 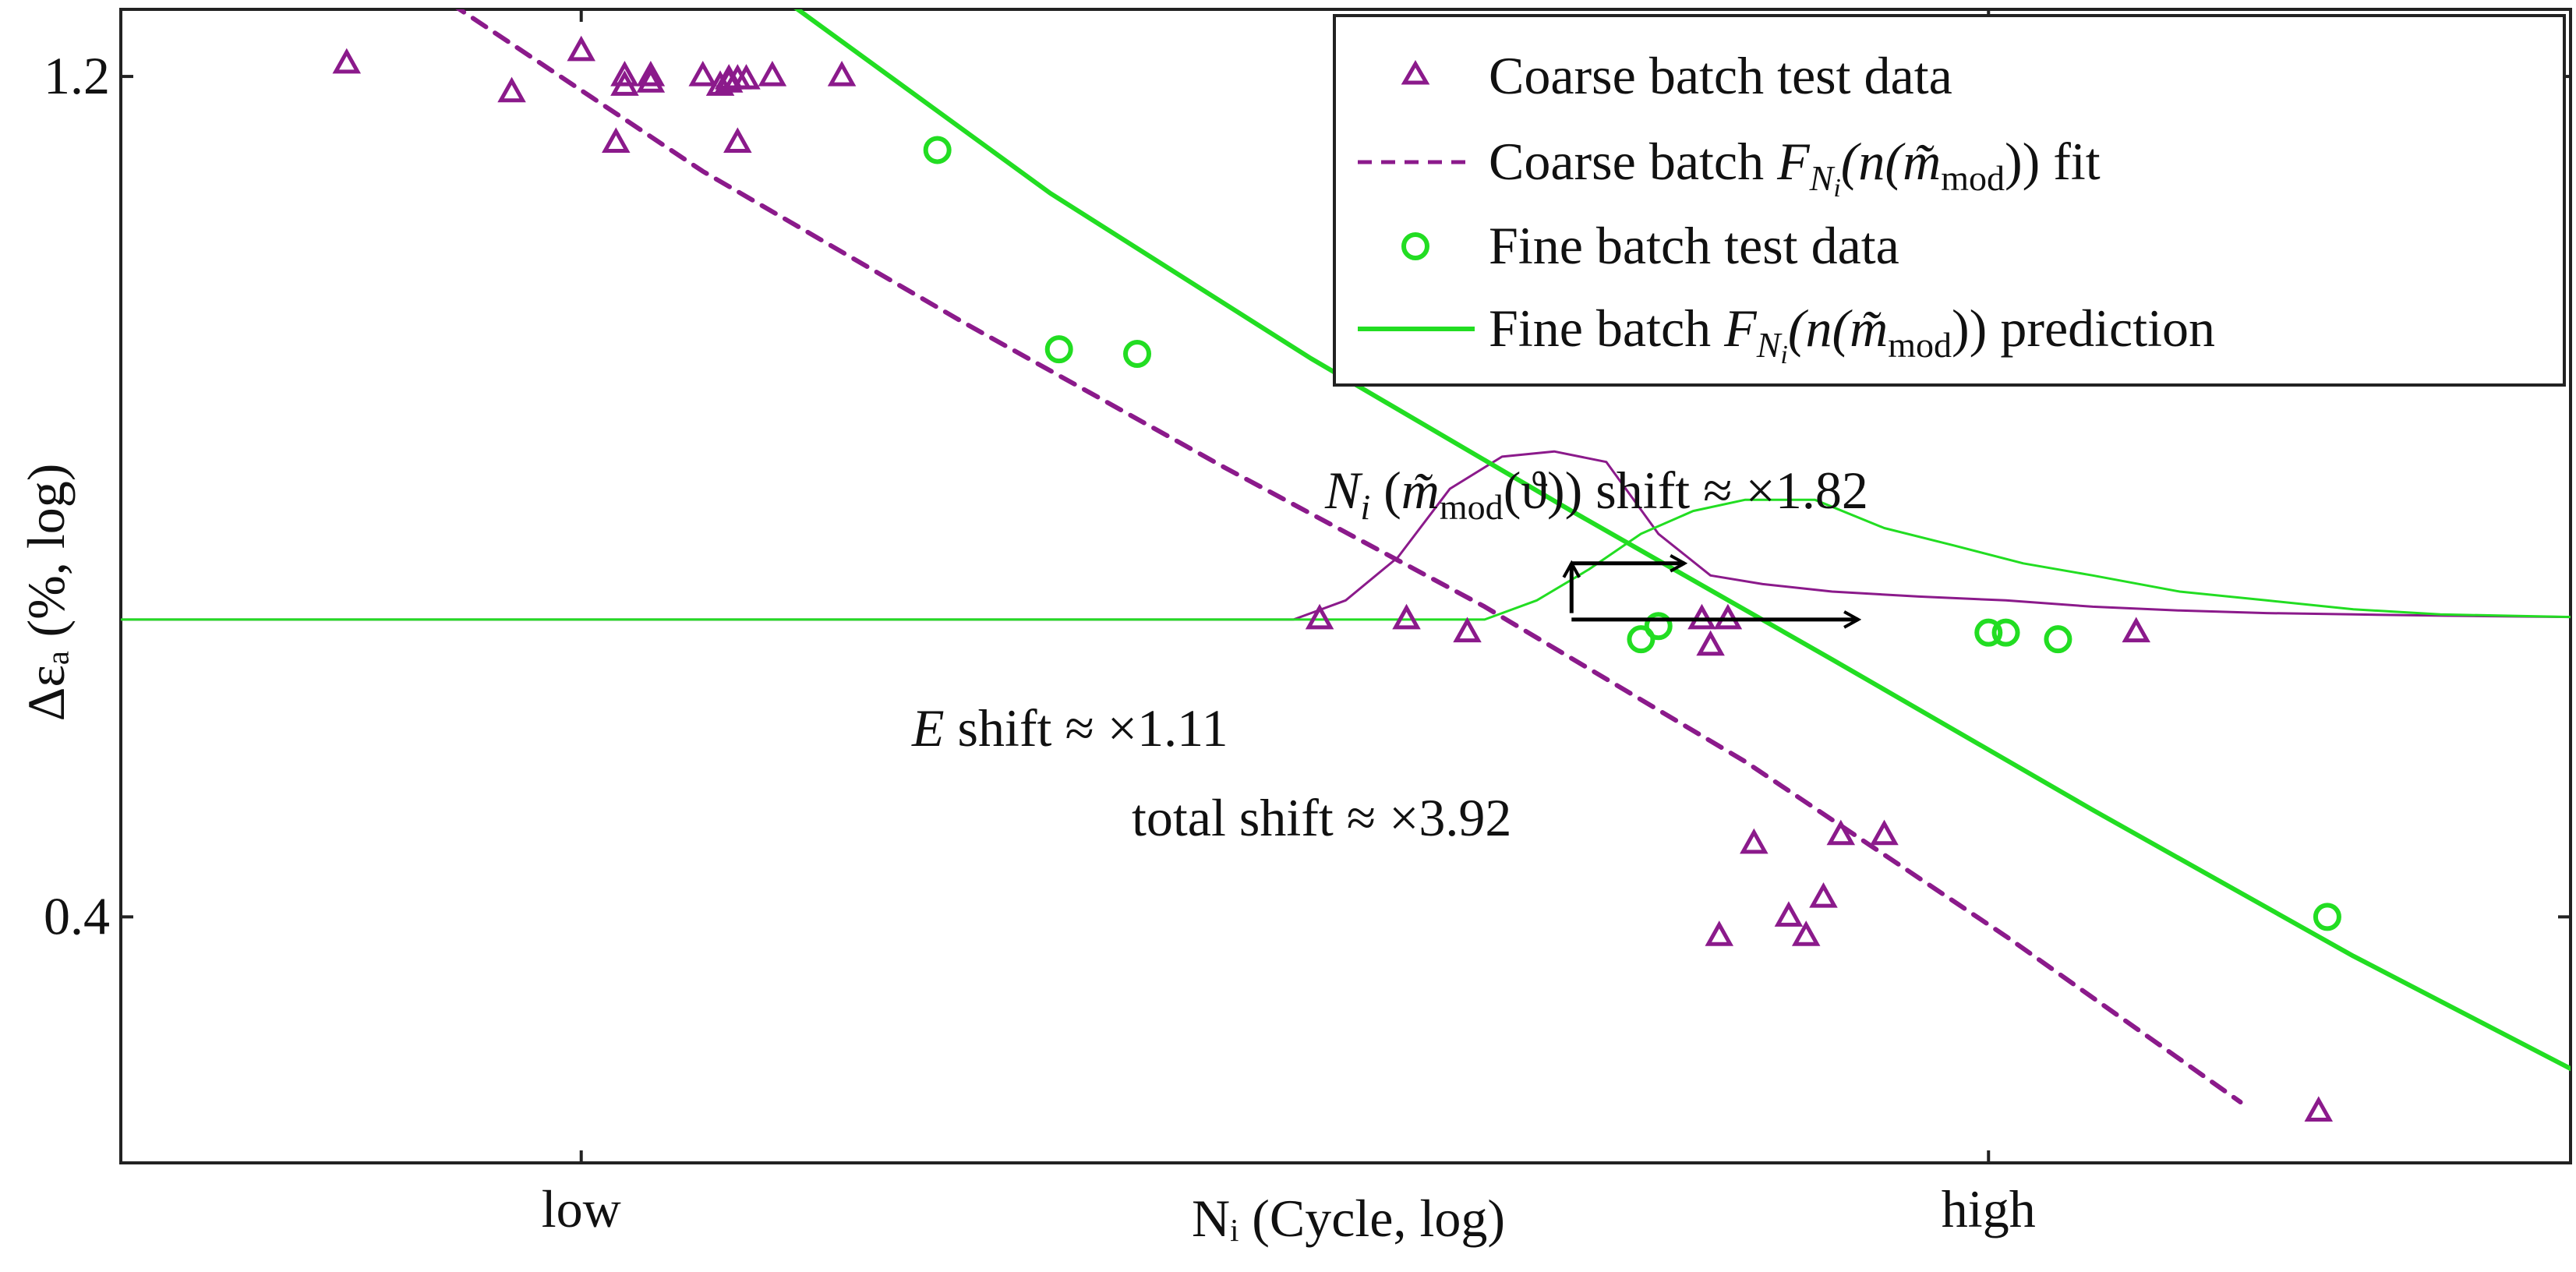 I want to click on e-shift-annotation: E shift ≈ ×1.11, so click(x=1069, y=728).